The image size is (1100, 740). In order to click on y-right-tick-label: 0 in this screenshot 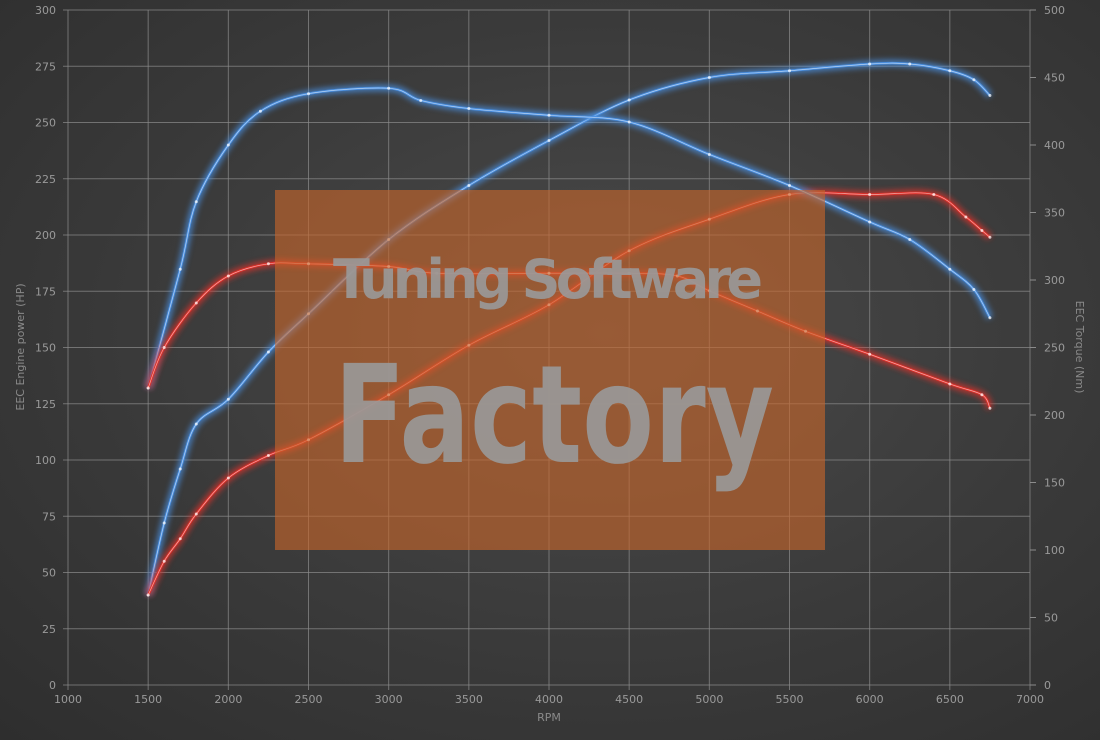, I will do `click(1047, 685)`.